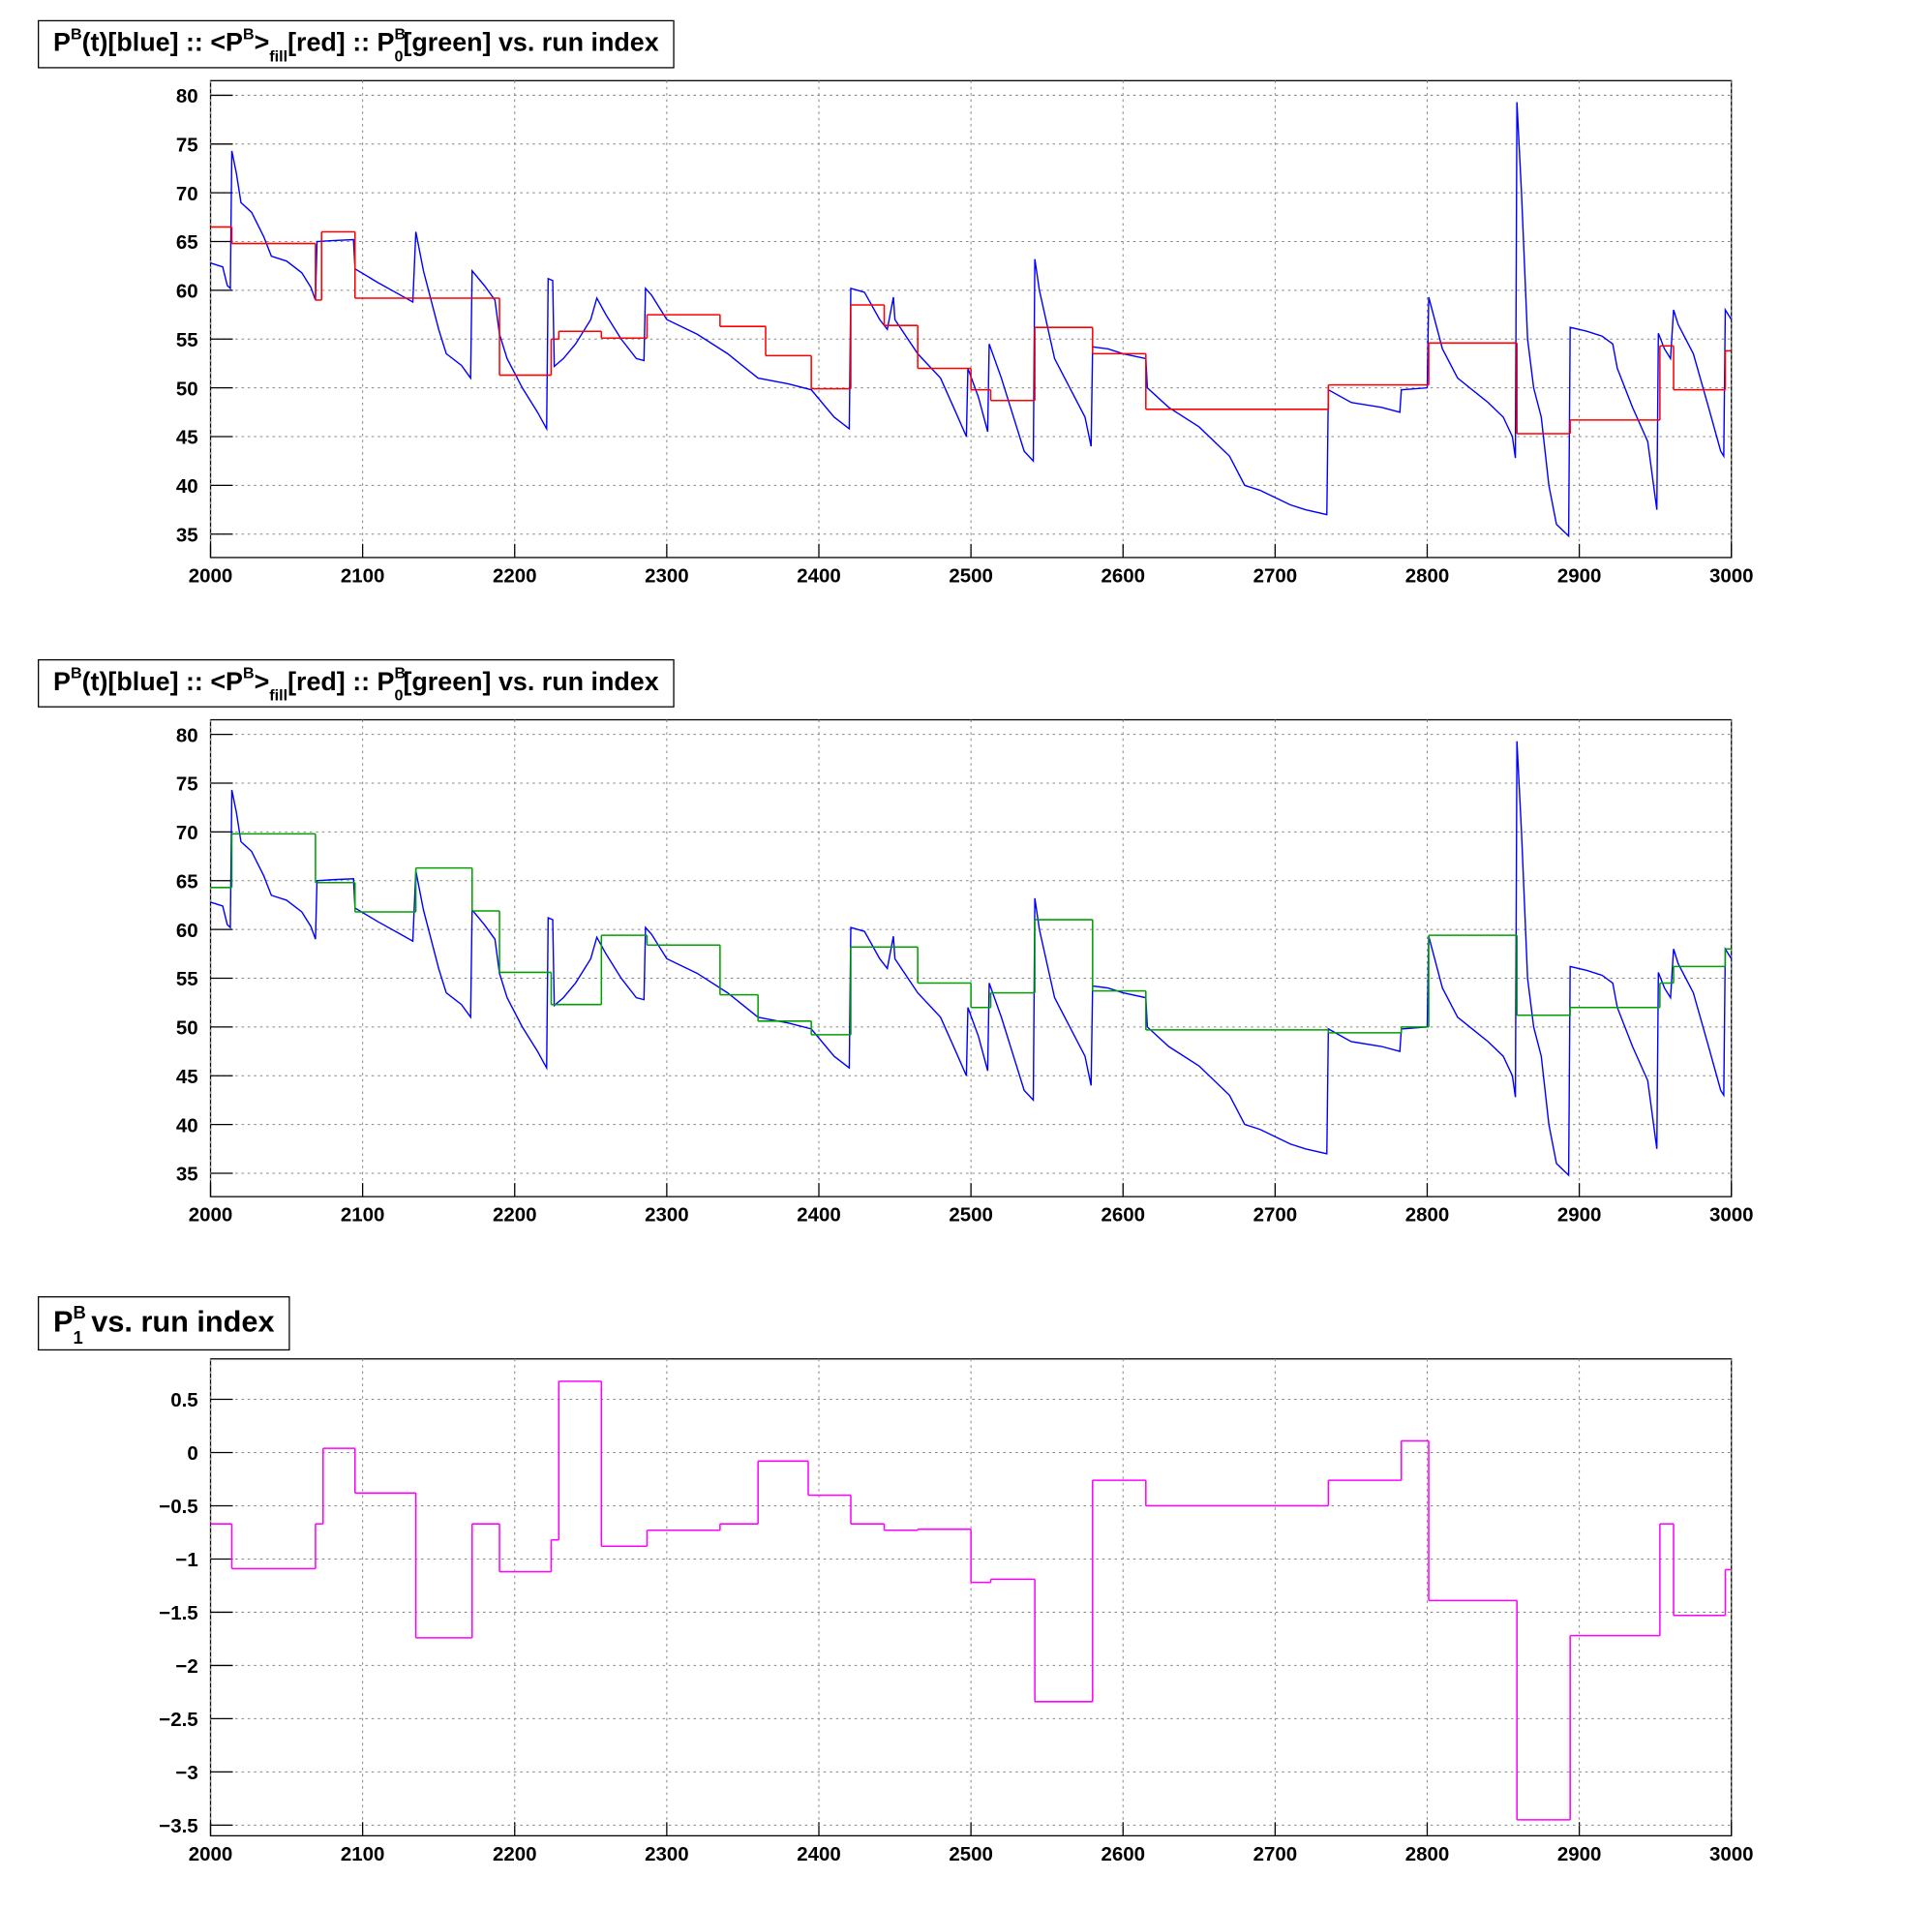 The width and height of the screenshot is (1932, 1909). Describe the element at coordinates (183, 1400) in the screenshot. I see `y-tick-label: 0.5` at that location.